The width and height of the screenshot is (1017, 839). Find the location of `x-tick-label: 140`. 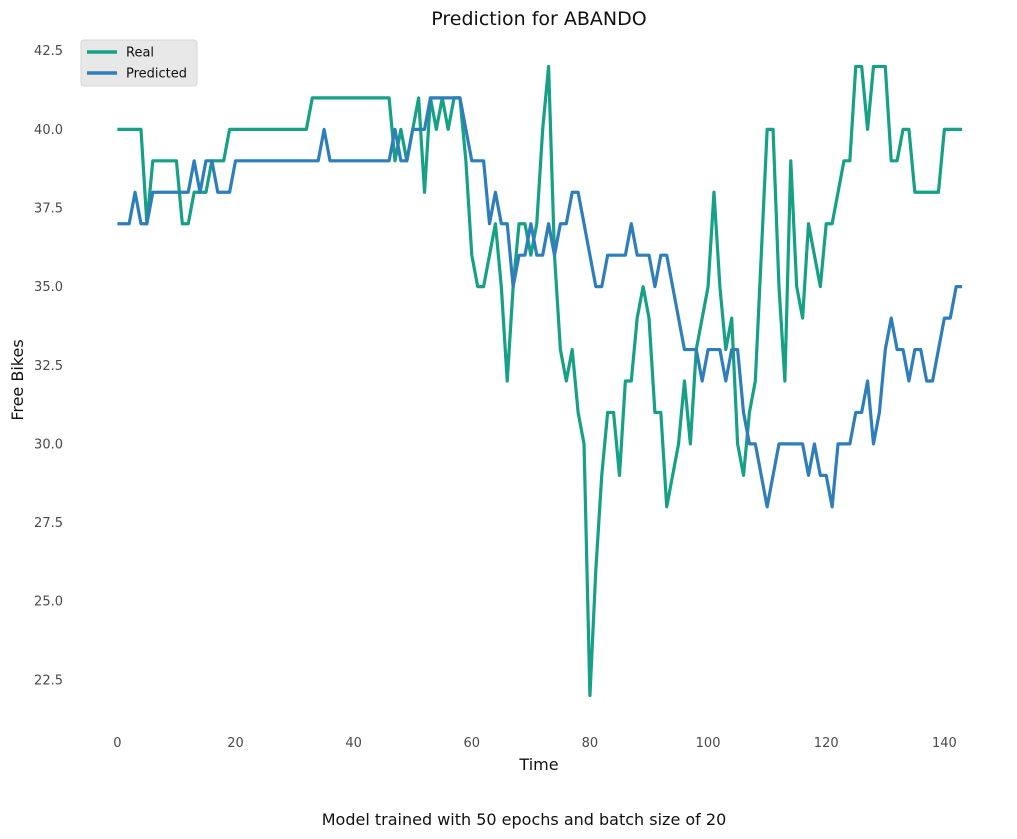

x-tick-label: 140 is located at coordinates (944, 743).